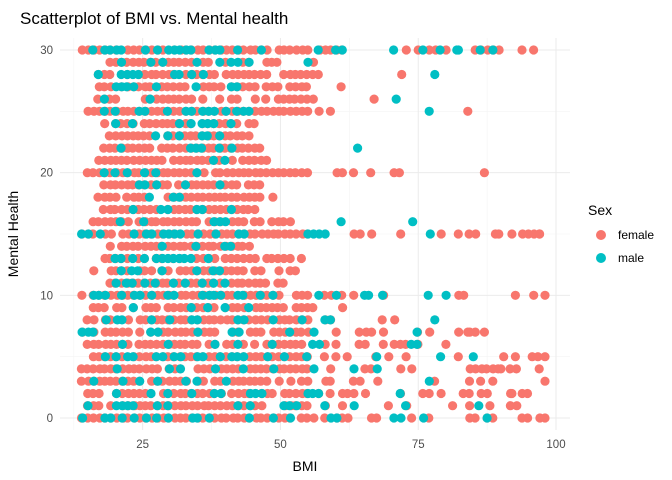 This screenshot has width=672, height=480. What do you see at coordinates (46, 51) in the screenshot?
I see `y-tick-label: 30` at bounding box center [46, 51].